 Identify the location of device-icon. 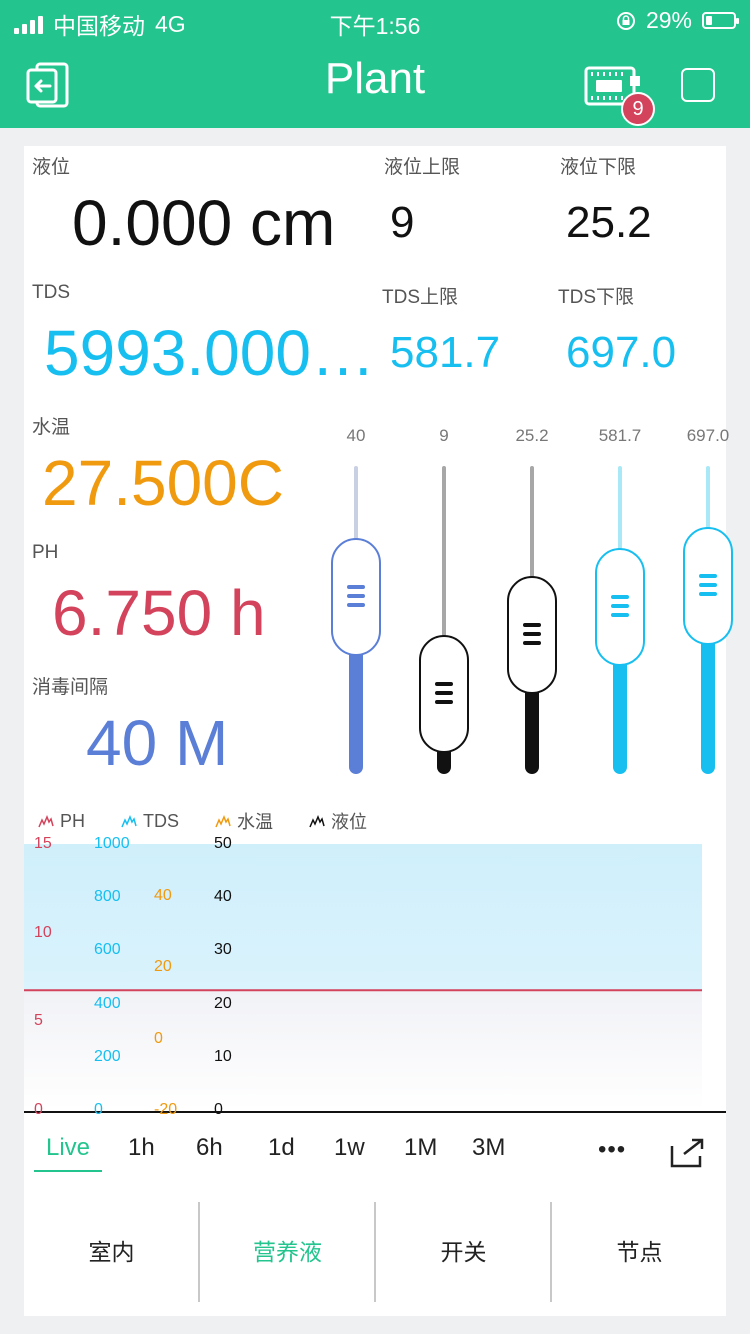
(614, 88).